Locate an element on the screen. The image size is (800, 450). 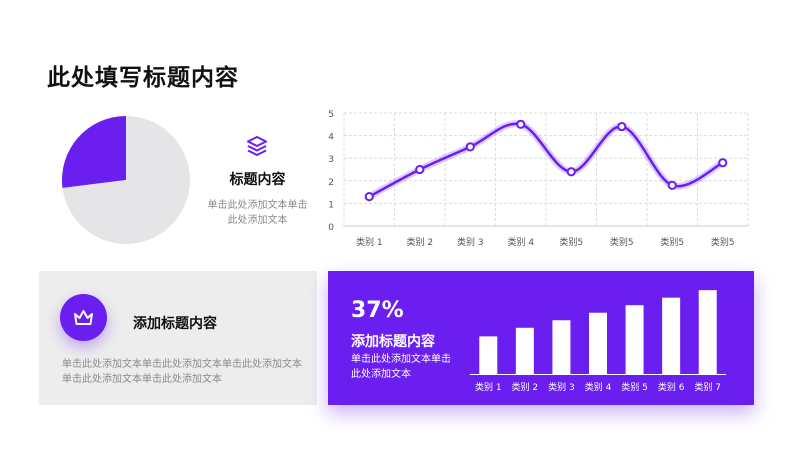
crown-badge is located at coordinates (83, 317).